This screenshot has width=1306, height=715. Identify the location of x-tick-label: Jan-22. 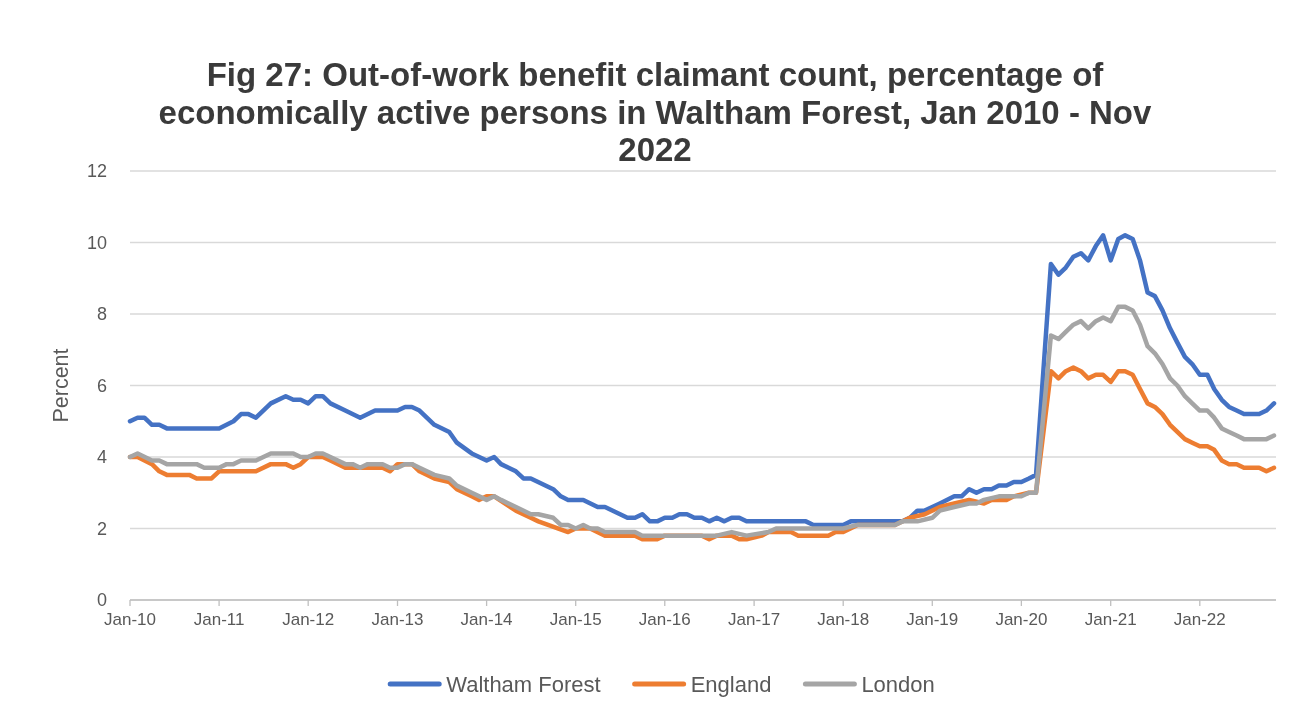
(1199, 619).